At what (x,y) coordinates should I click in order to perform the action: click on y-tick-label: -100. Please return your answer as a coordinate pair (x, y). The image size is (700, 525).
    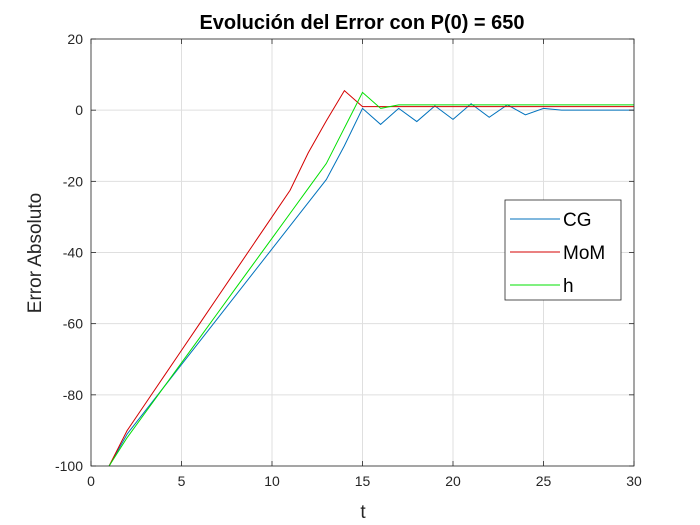
    Looking at the image, I should click on (69, 466).